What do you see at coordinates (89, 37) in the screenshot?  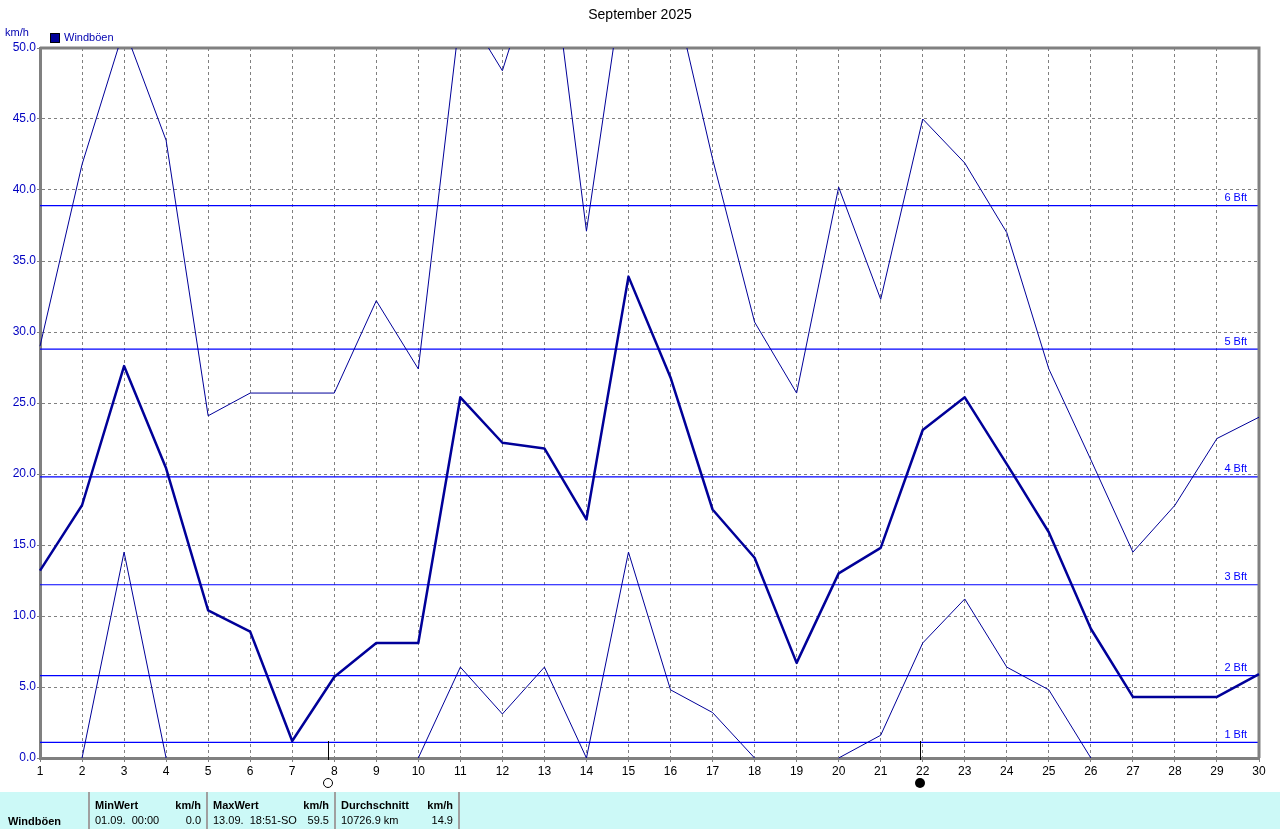 I see `legend-label: Windböen` at bounding box center [89, 37].